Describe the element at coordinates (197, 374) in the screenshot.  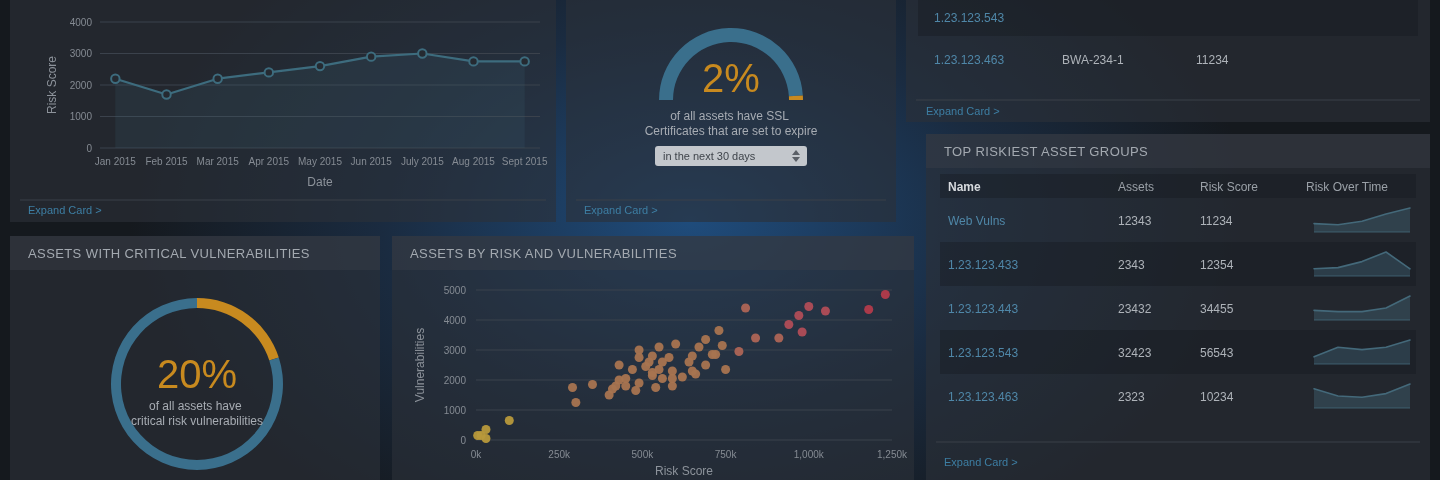
I see `text: 20%` at that location.